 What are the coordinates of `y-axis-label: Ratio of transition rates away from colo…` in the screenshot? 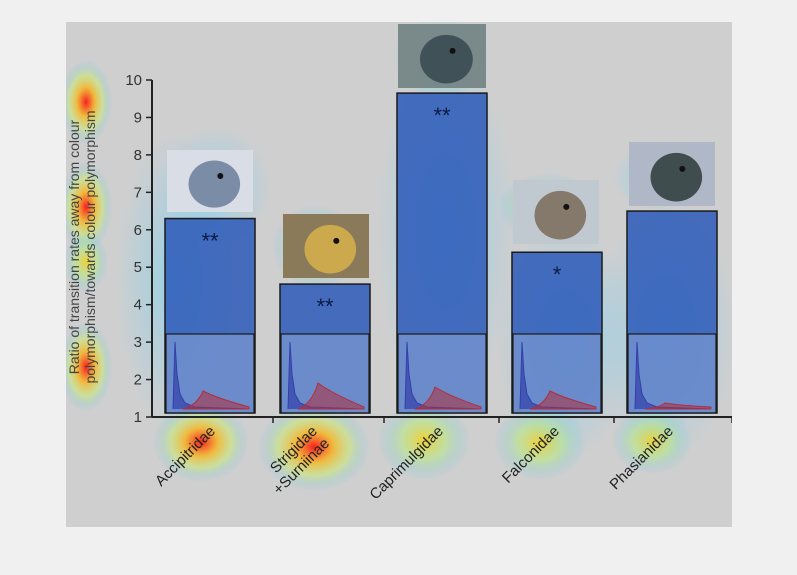 It's located at (74, 246).